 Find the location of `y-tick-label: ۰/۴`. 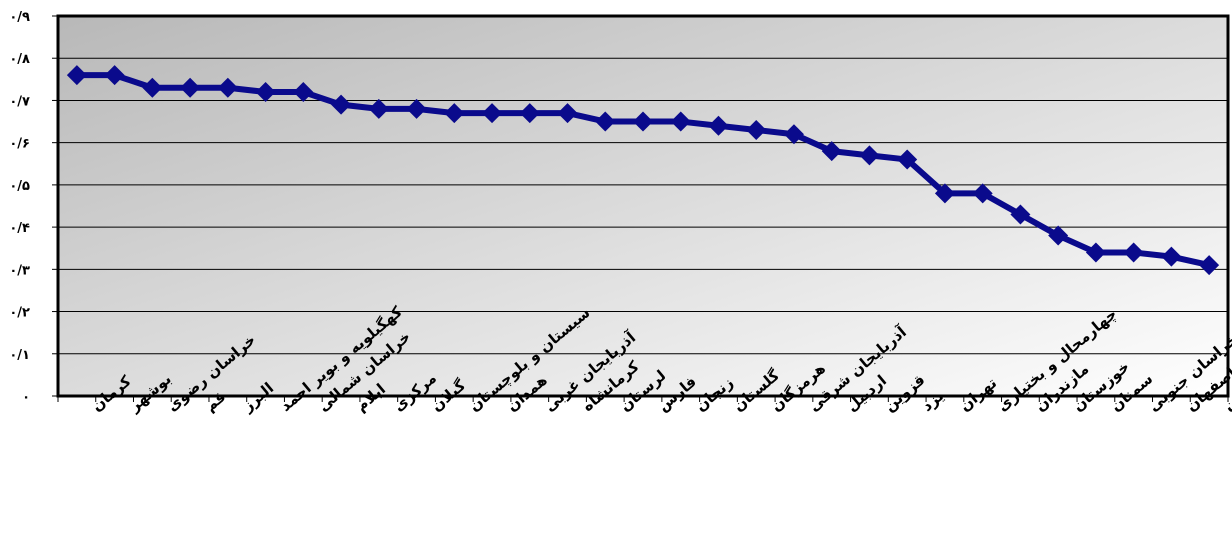

y-tick-label: ۰/۴ is located at coordinates (19, 228).